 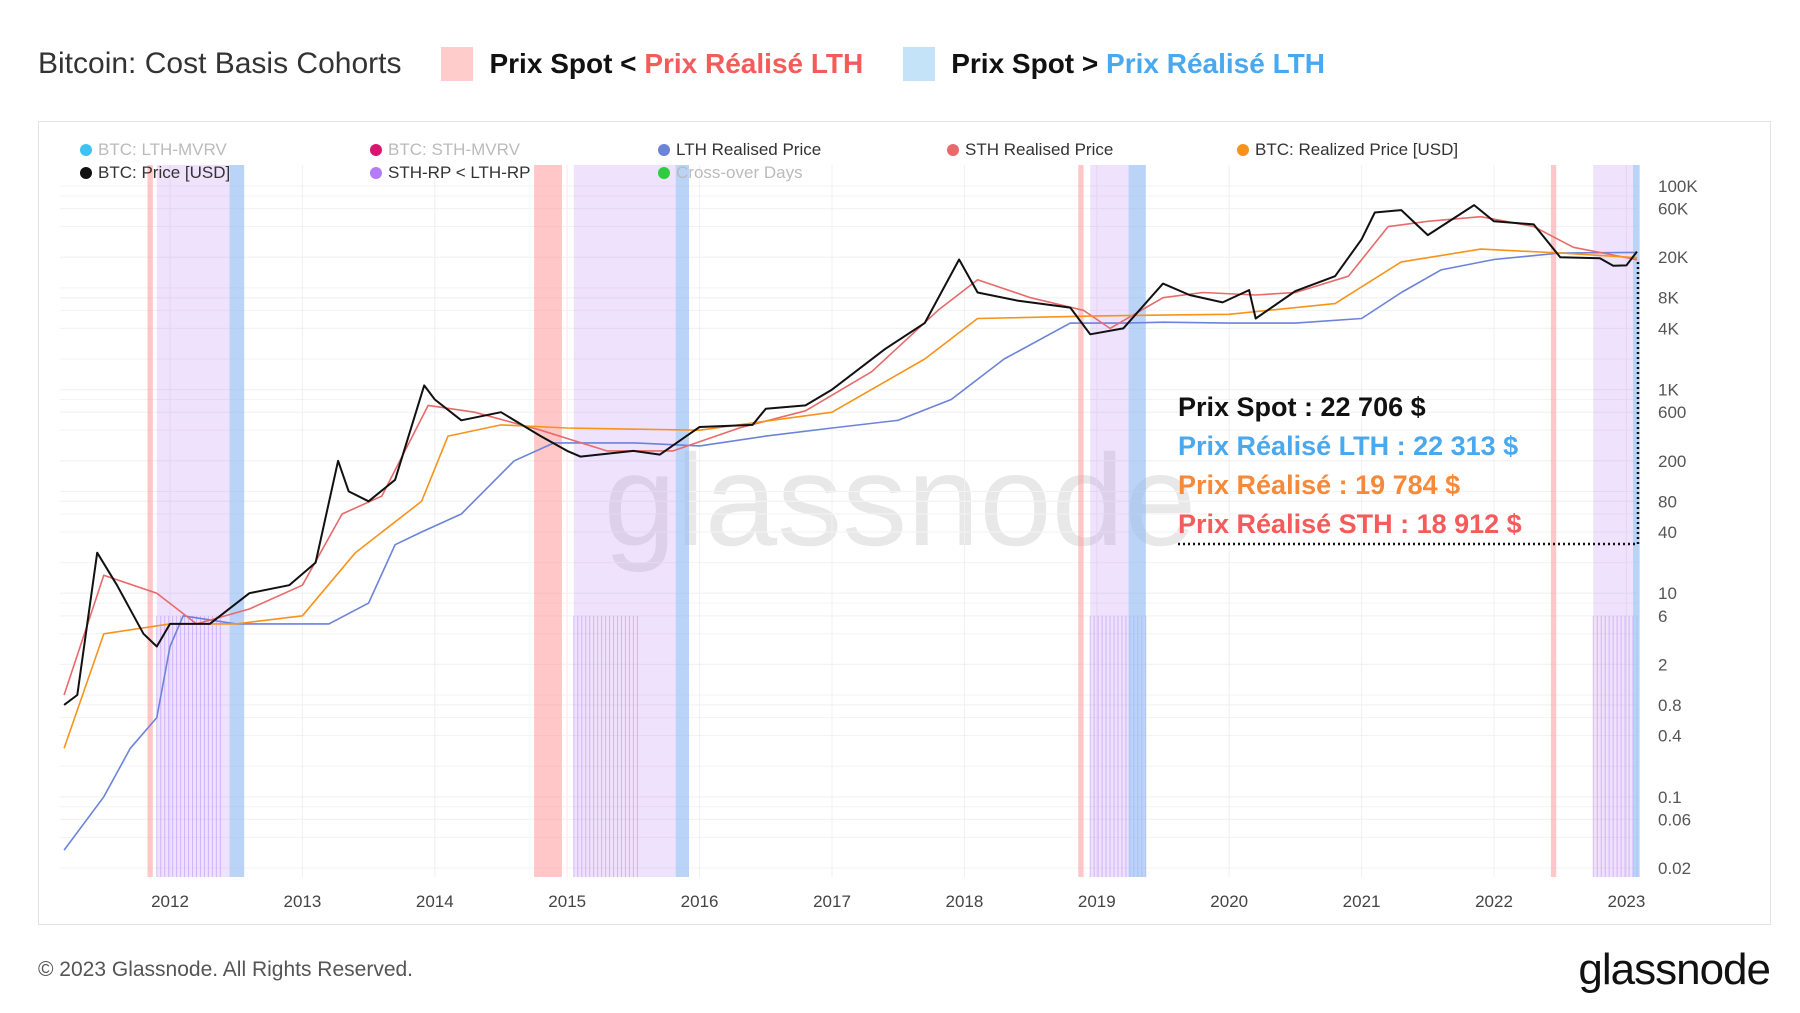 What do you see at coordinates (964, 901) in the screenshot?
I see `x-tick-label: 2018` at bounding box center [964, 901].